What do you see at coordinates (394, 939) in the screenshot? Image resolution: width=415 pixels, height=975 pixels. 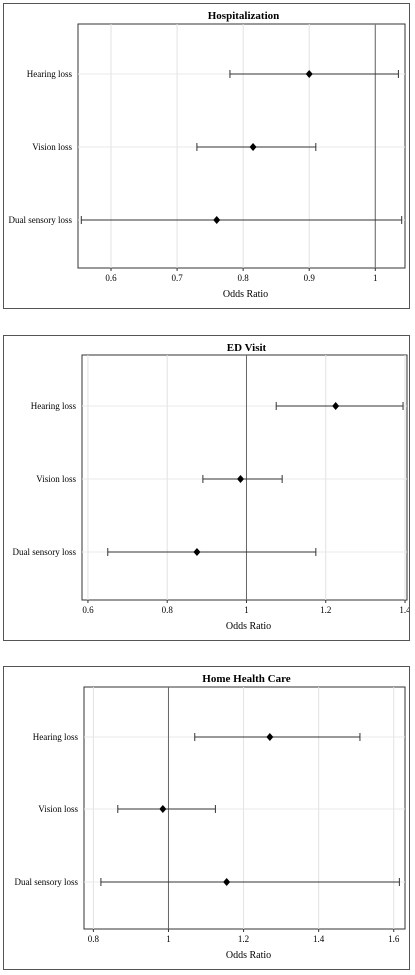 I see `x-tick-label: 1.6` at bounding box center [394, 939].